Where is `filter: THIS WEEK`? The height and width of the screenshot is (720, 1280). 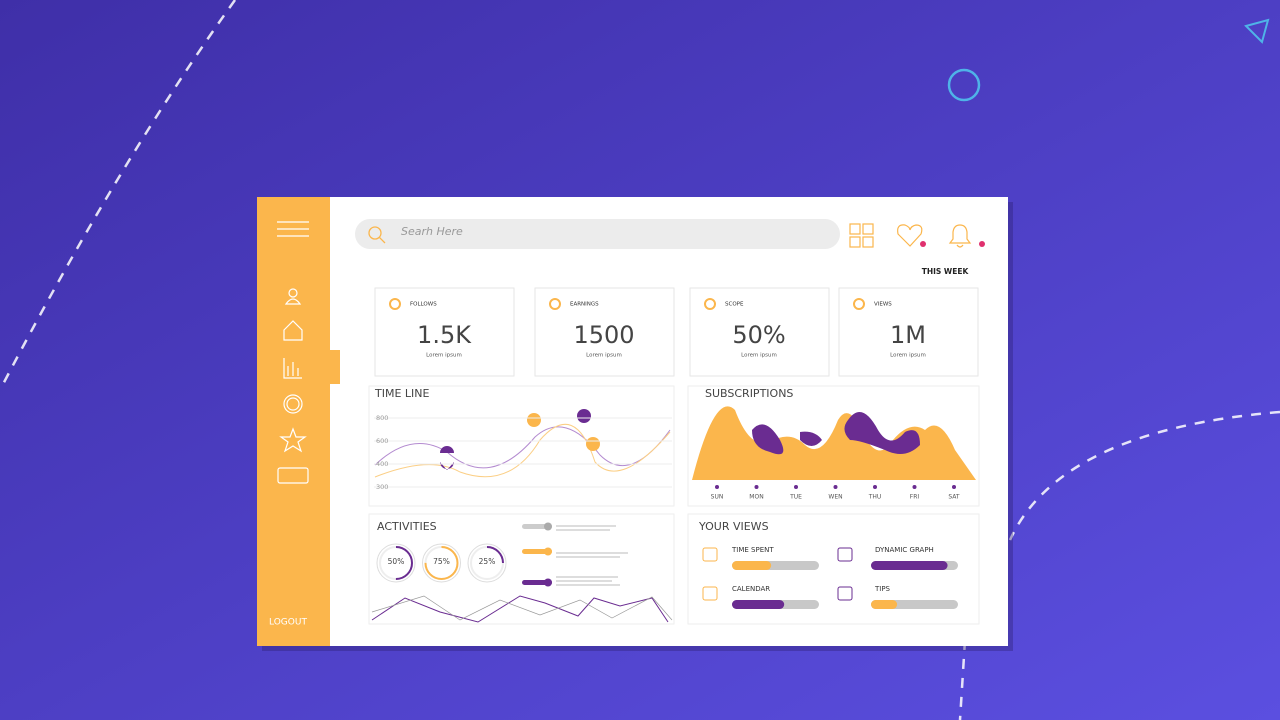 filter: THIS WEEK is located at coordinates (946, 271).